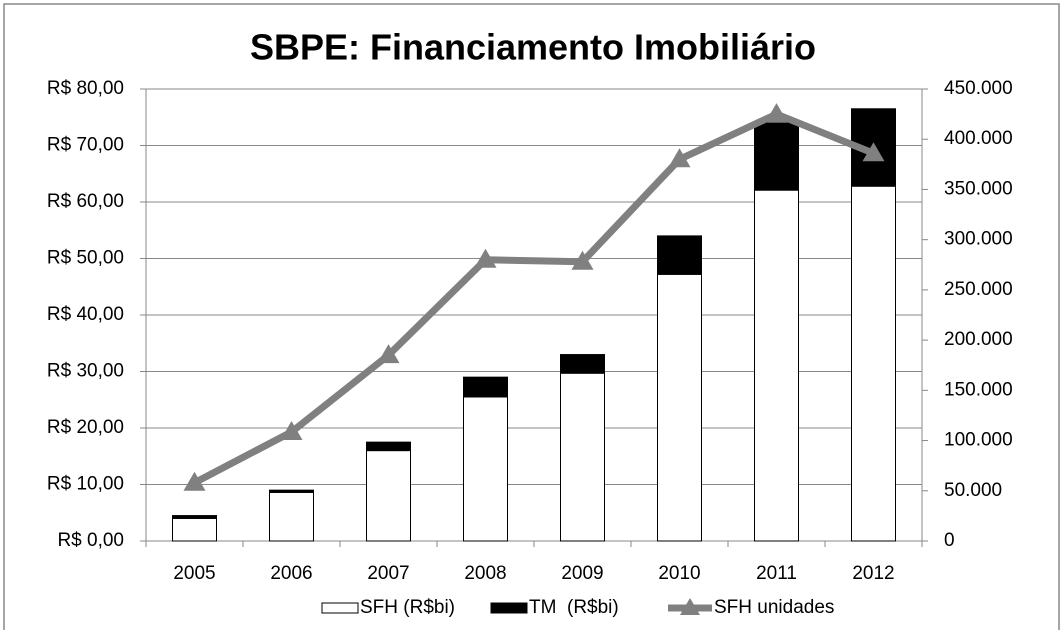 The image size is (1063, 630). I want to click on x-tick-label: 2011, so click(776, 573).